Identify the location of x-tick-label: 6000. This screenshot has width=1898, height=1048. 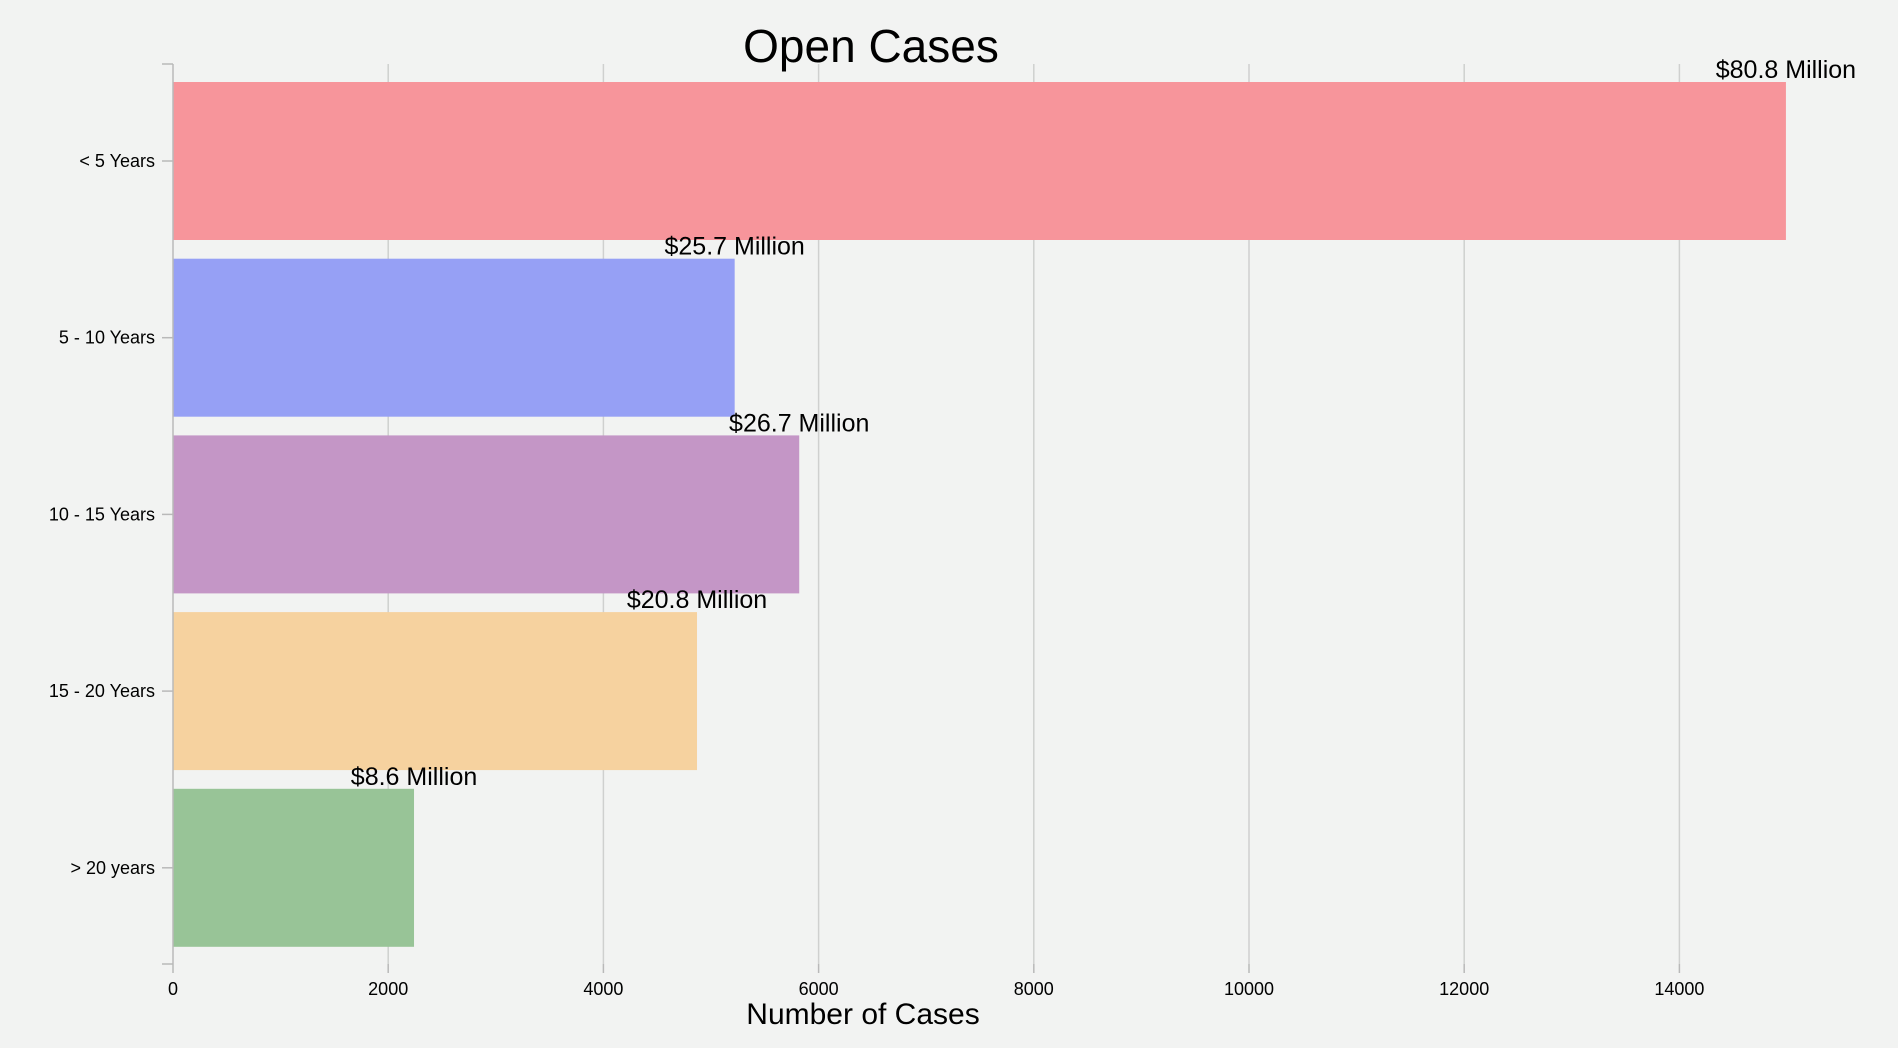
(819, 989).